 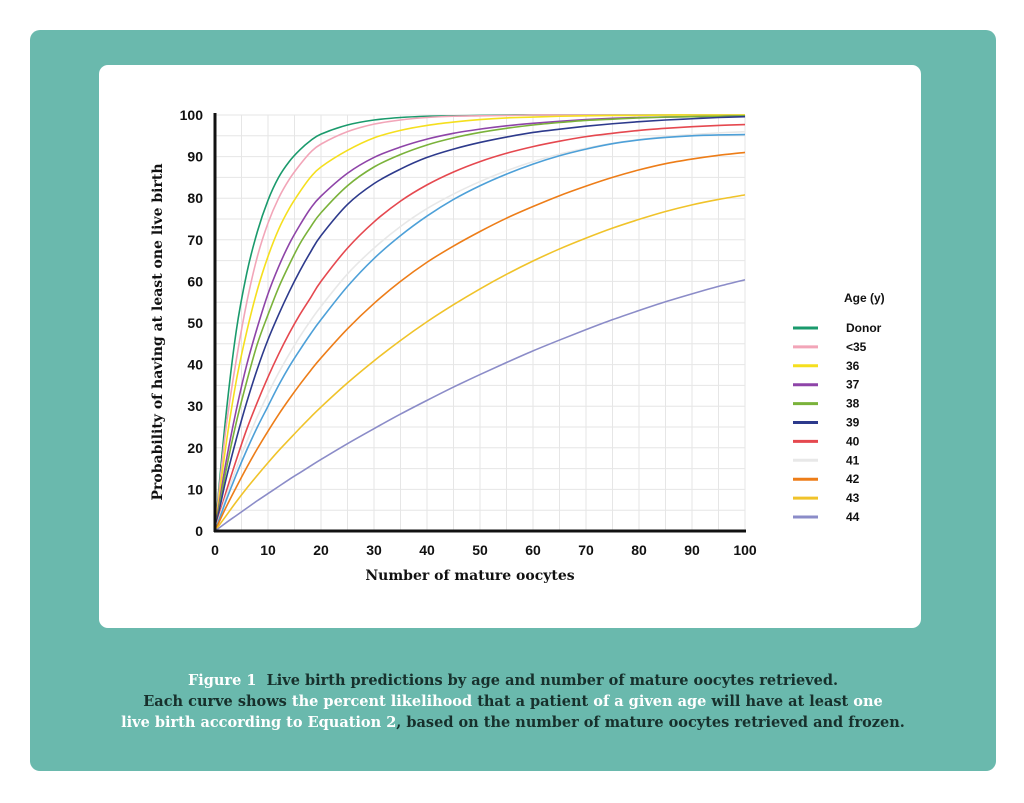 I want to click on x-tick-label: 40, so click(x=427, y=550).